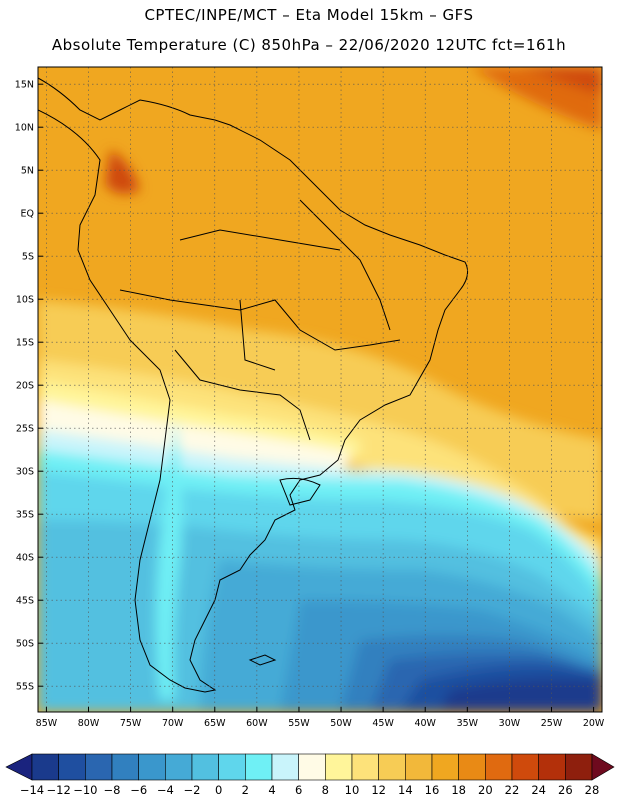 This screenshot has width=618, height=800. Describe the element at coordinates (165, 790) in the screenshot. I see `colorbar-label: −4` at that location.